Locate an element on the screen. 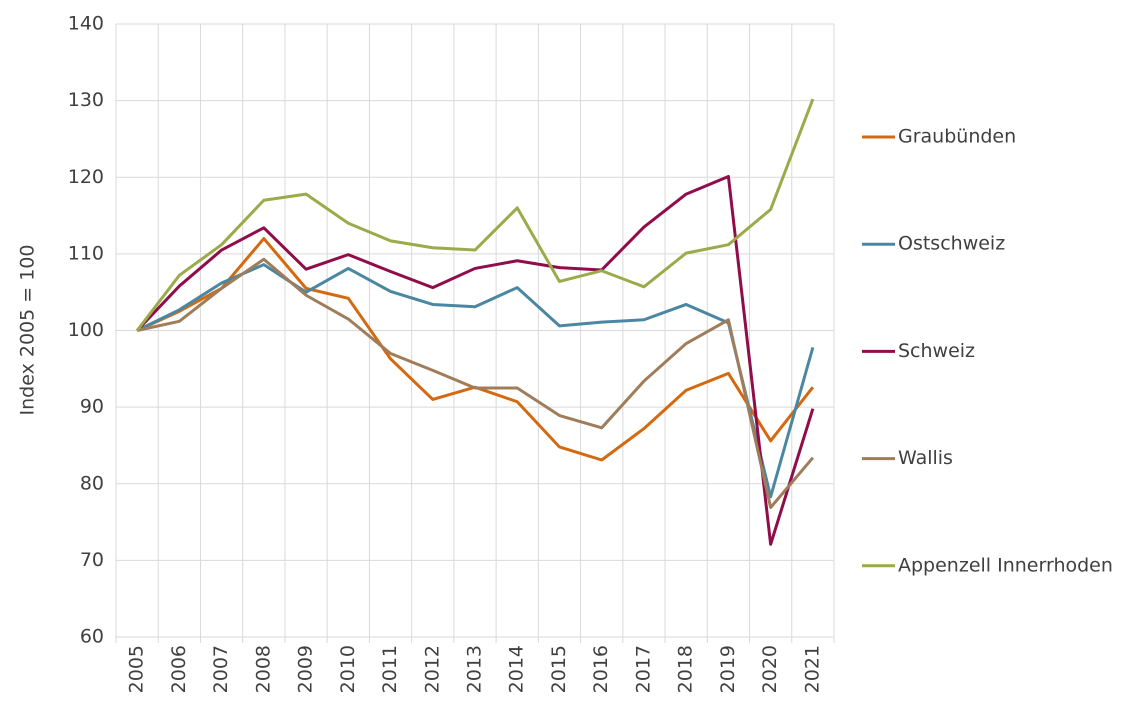  x-tick-label: 2012 is located at coordinates (432, 669).